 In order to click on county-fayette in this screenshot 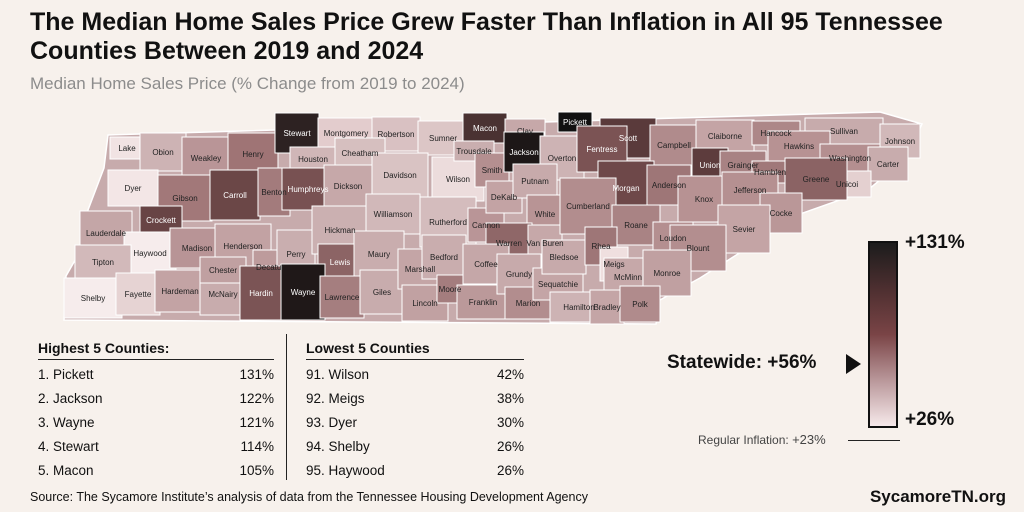, I will do `click(138, 294)`.